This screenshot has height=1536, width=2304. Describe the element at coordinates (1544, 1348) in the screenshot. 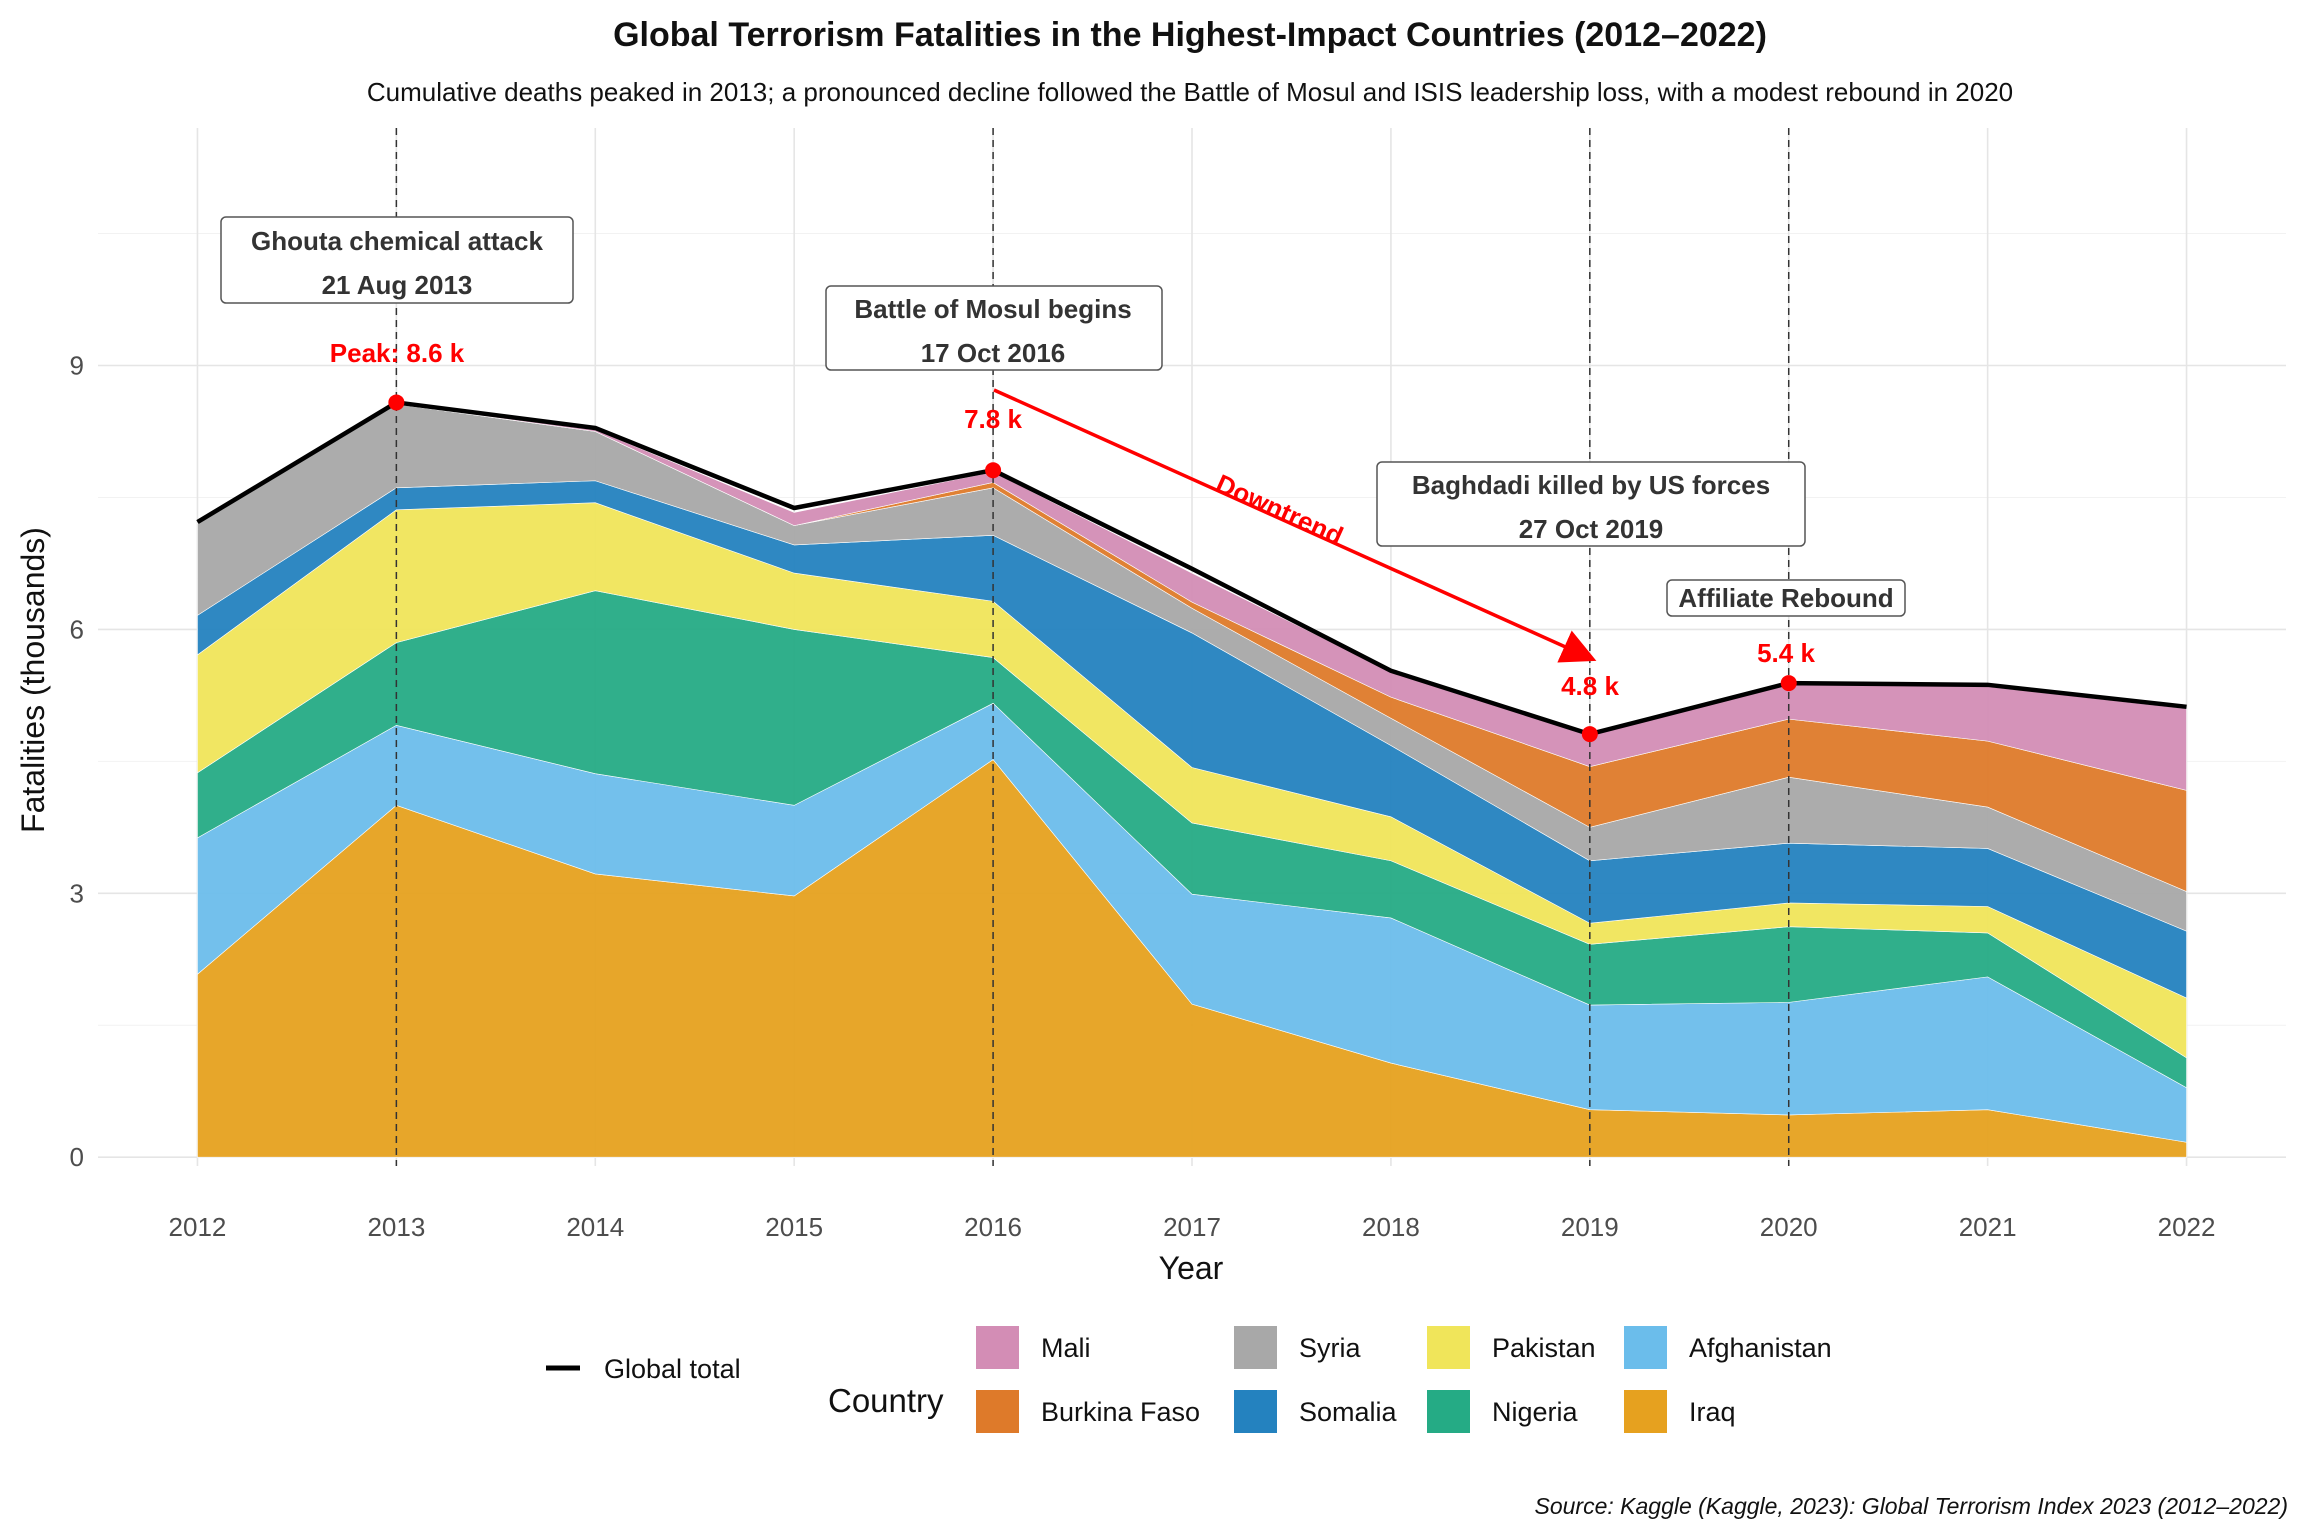

I see `legend-label-pakistan: Pakistan` at that location.